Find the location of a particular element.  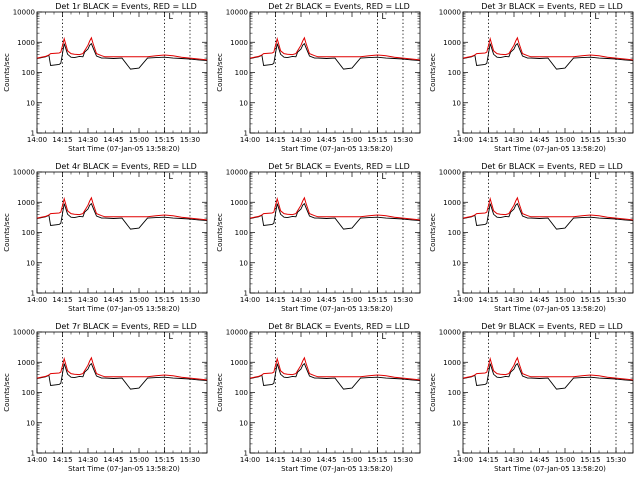

chart-title: Det 8r BLACK = Events, RED = LLD is located at coordinates (339, 326).